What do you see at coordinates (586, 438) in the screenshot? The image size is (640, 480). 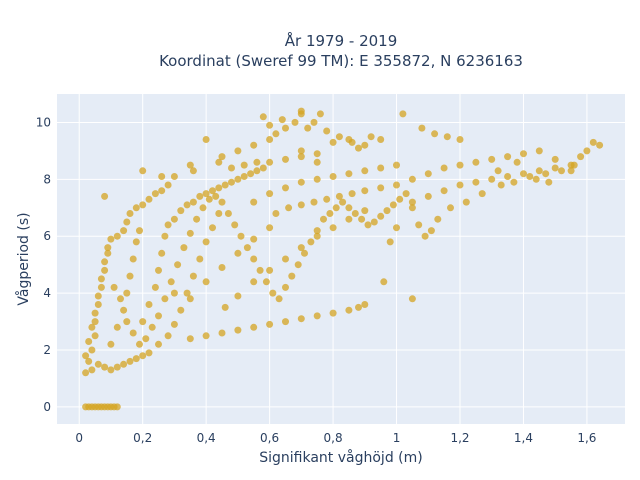 I see `x-tick-label: 1,6` at bounding box center [586, 438].